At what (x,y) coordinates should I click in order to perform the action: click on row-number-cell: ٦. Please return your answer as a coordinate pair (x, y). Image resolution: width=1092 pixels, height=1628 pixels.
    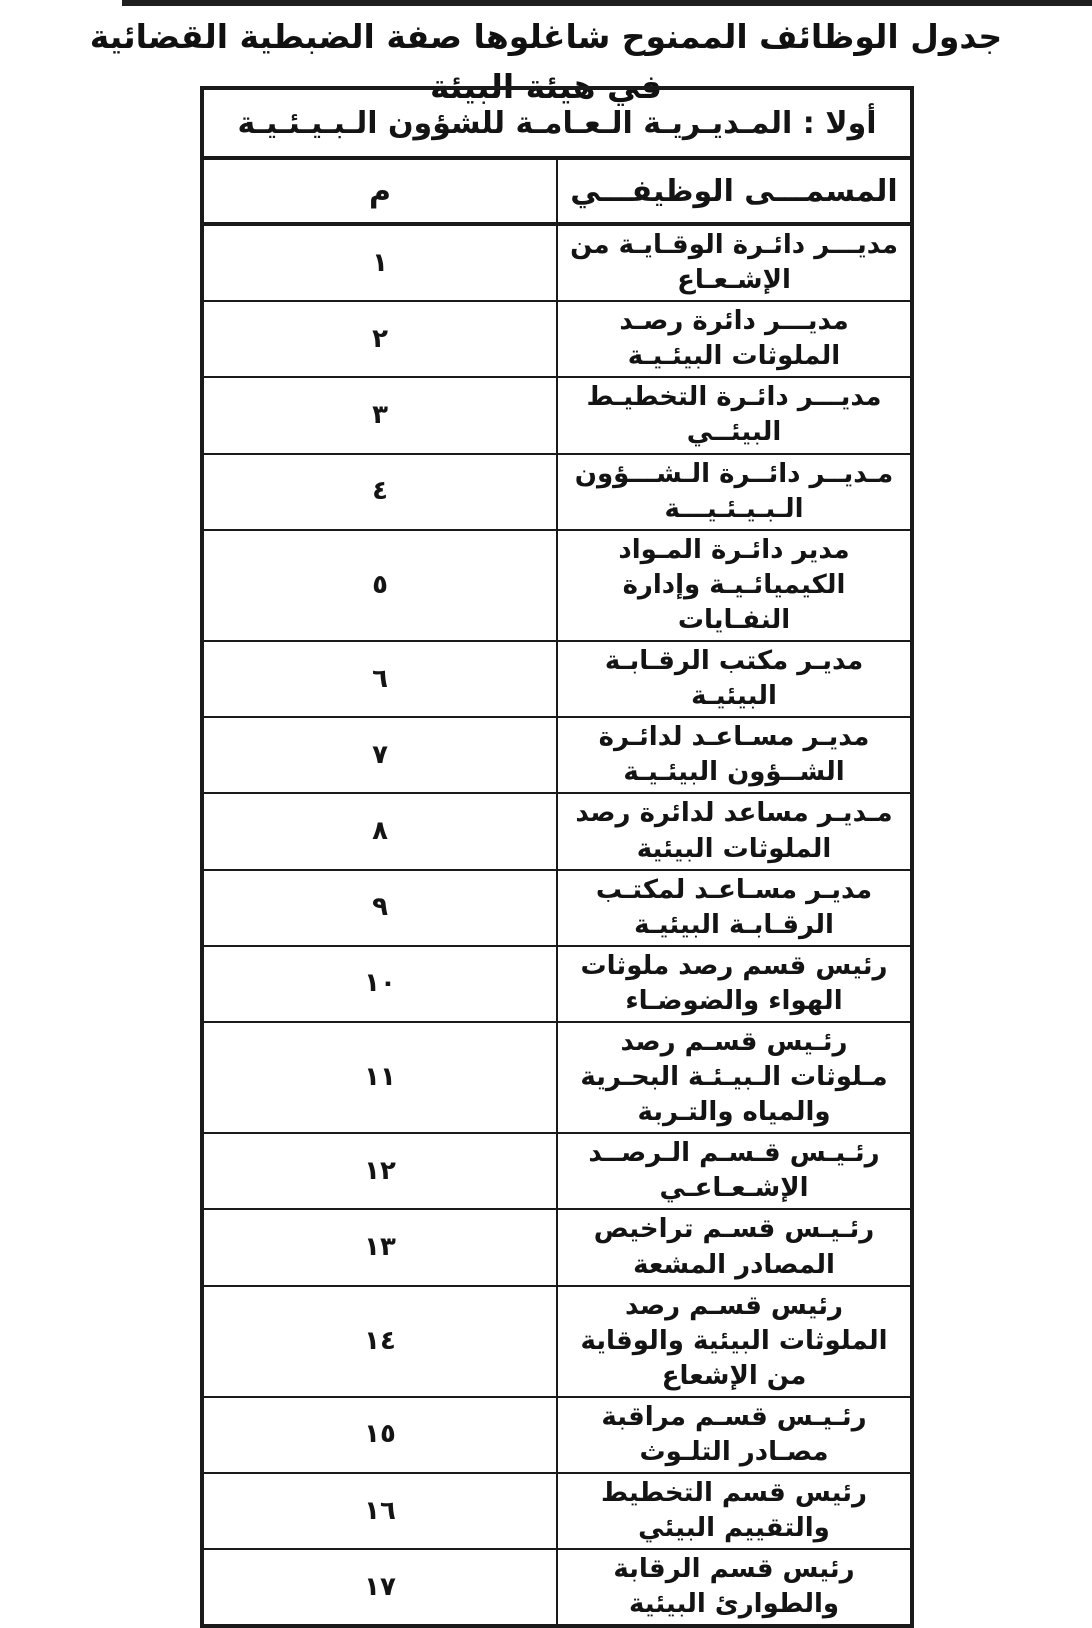
    Looking at the image, I should click on (379, 679).